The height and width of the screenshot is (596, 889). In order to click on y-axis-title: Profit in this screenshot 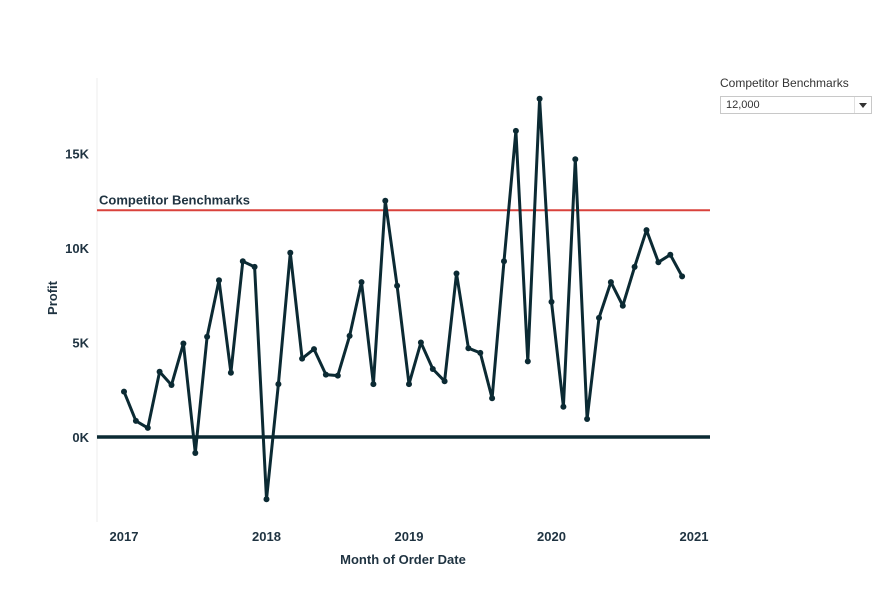, I will do `click(52, 297)`.